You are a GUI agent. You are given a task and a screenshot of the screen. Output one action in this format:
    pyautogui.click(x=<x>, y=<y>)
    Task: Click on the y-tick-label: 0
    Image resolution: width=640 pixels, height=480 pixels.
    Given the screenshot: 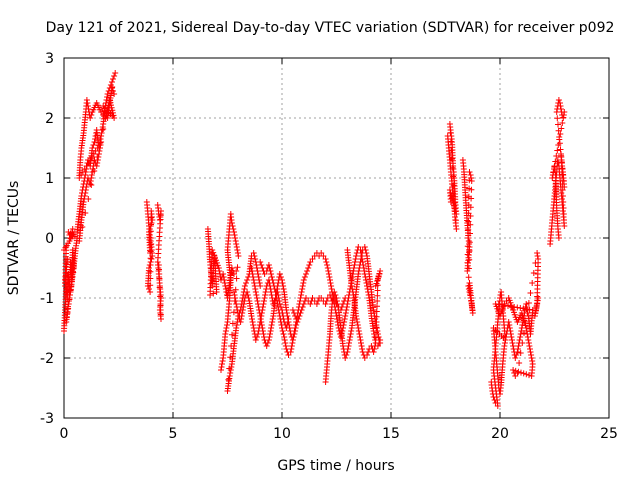 What is the action you would take?
    pyautogui.click(x=49, y=239)
    